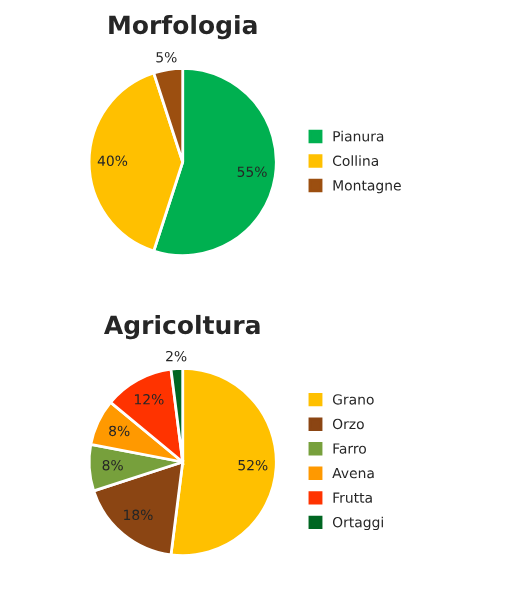 The image size is (522, 600). Describe the element at coordinates (183, 27) in the screenshot. I see `chart-title: Morfologia` at that location.